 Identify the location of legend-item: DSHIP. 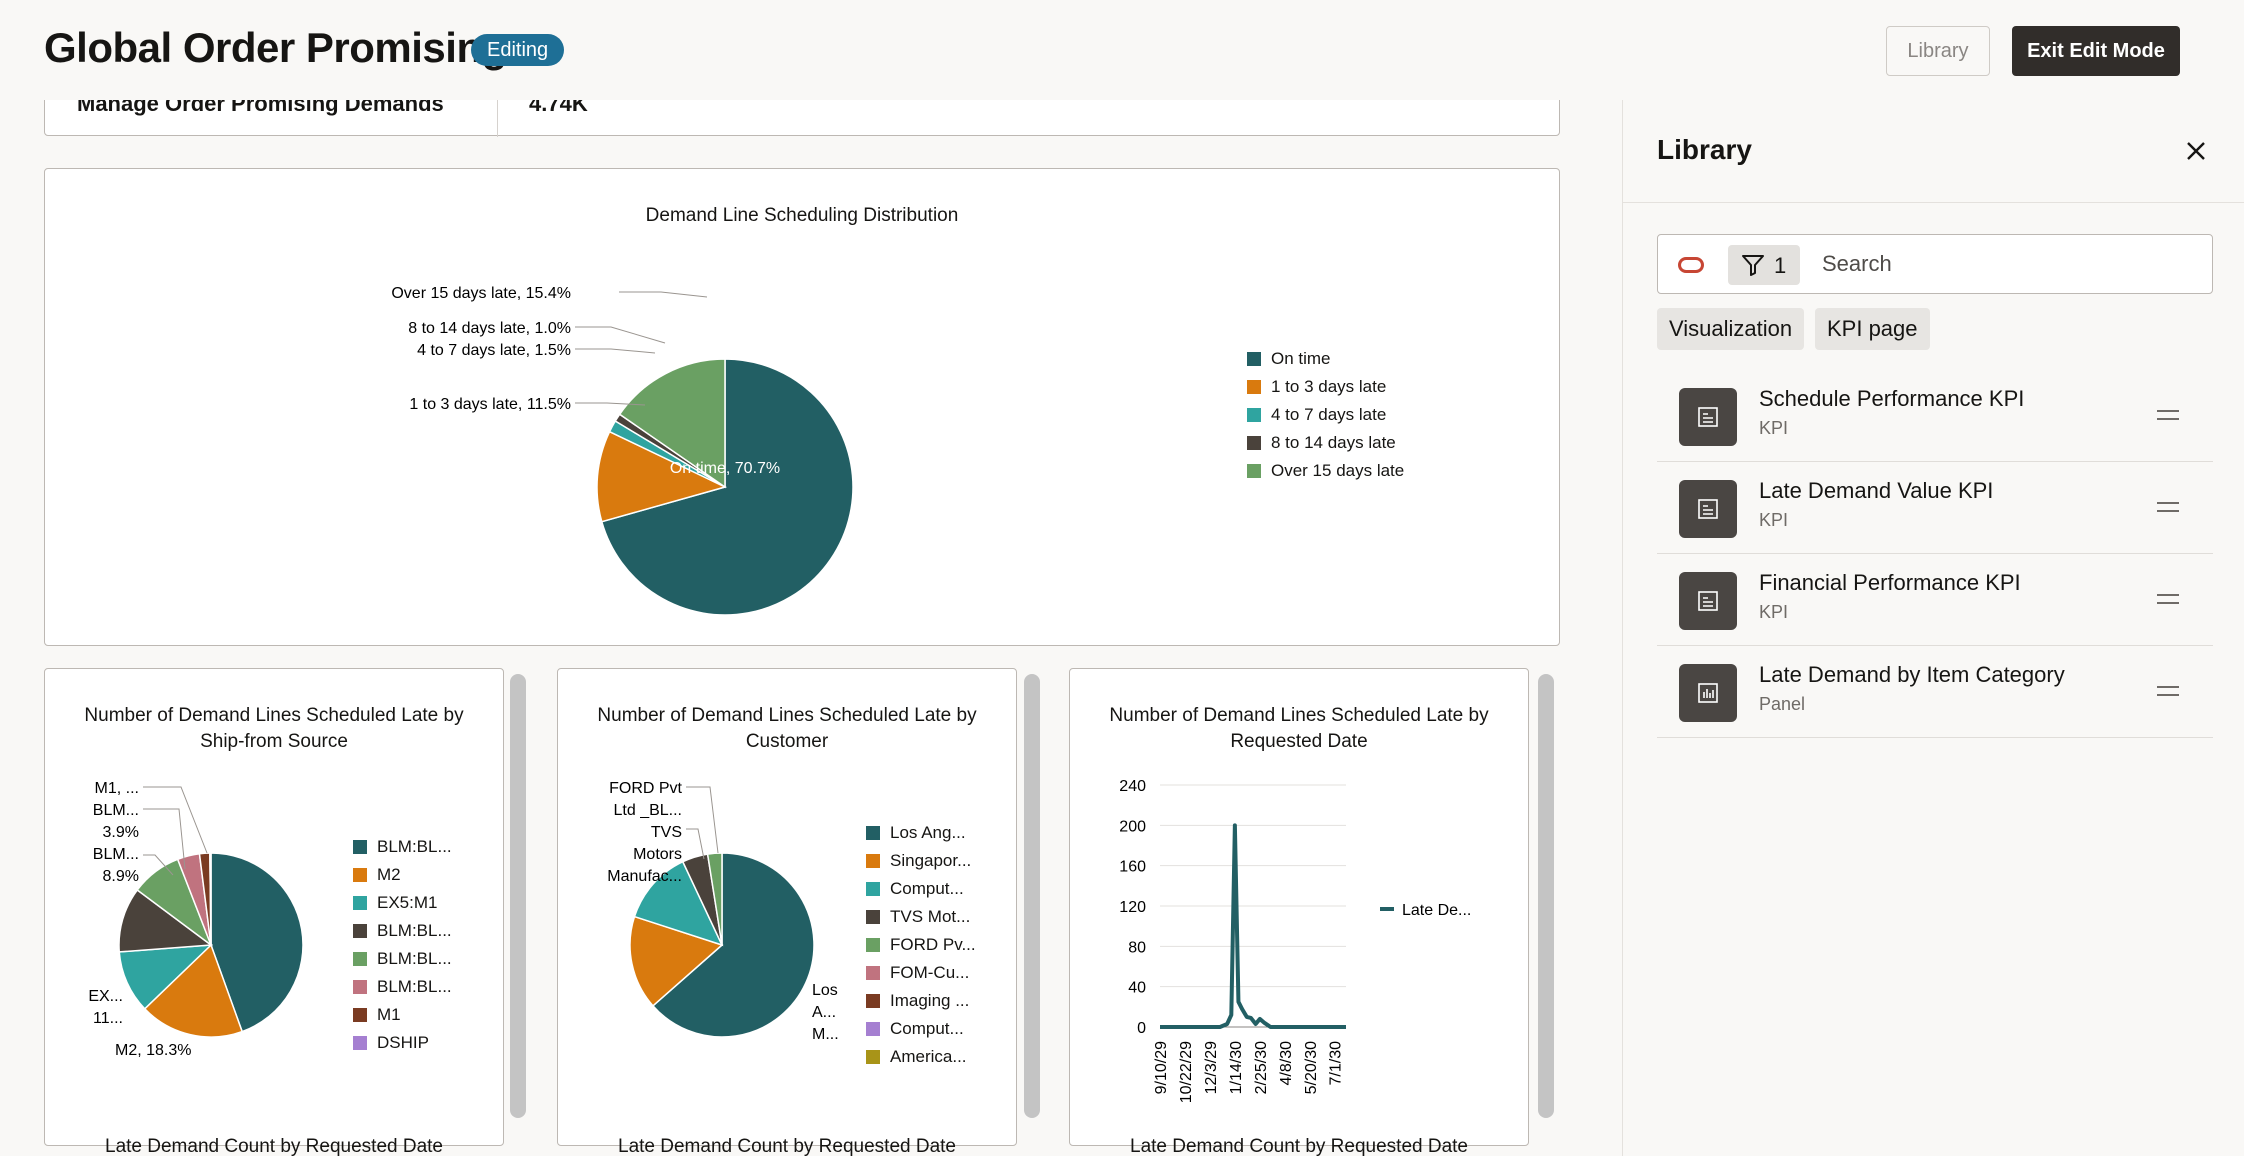
(402, 1043).